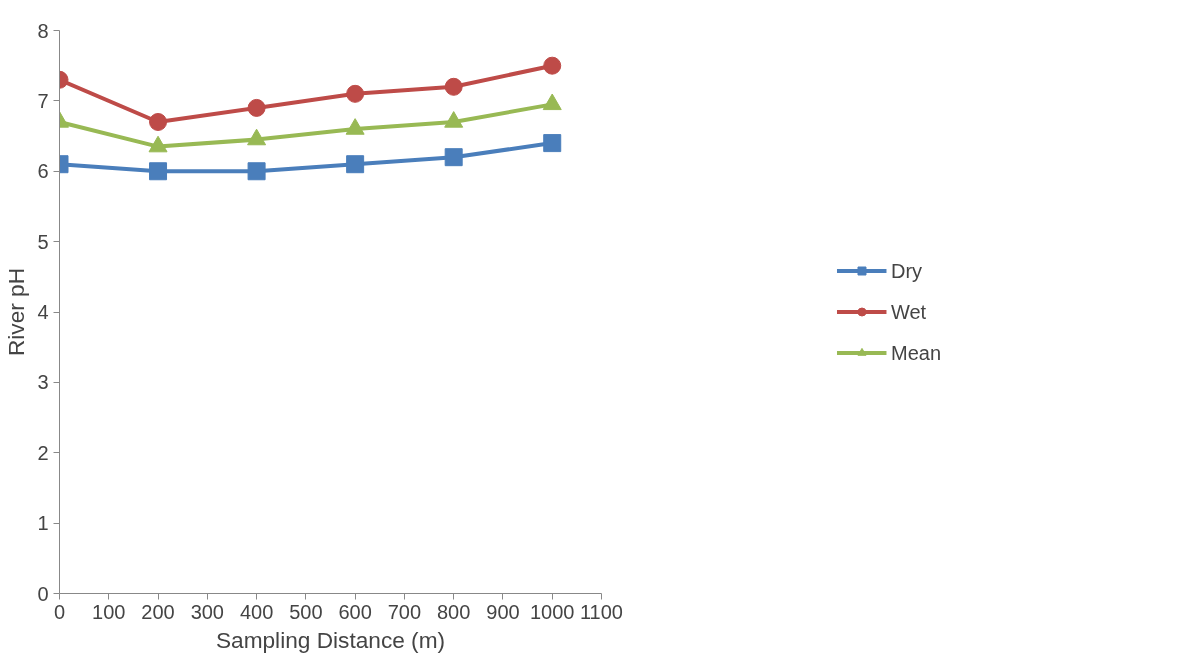  What do you see at coordinates (602, 611) in the screenshot?
I see `x-tick-label: 1100` at bounding box center [602, 611].